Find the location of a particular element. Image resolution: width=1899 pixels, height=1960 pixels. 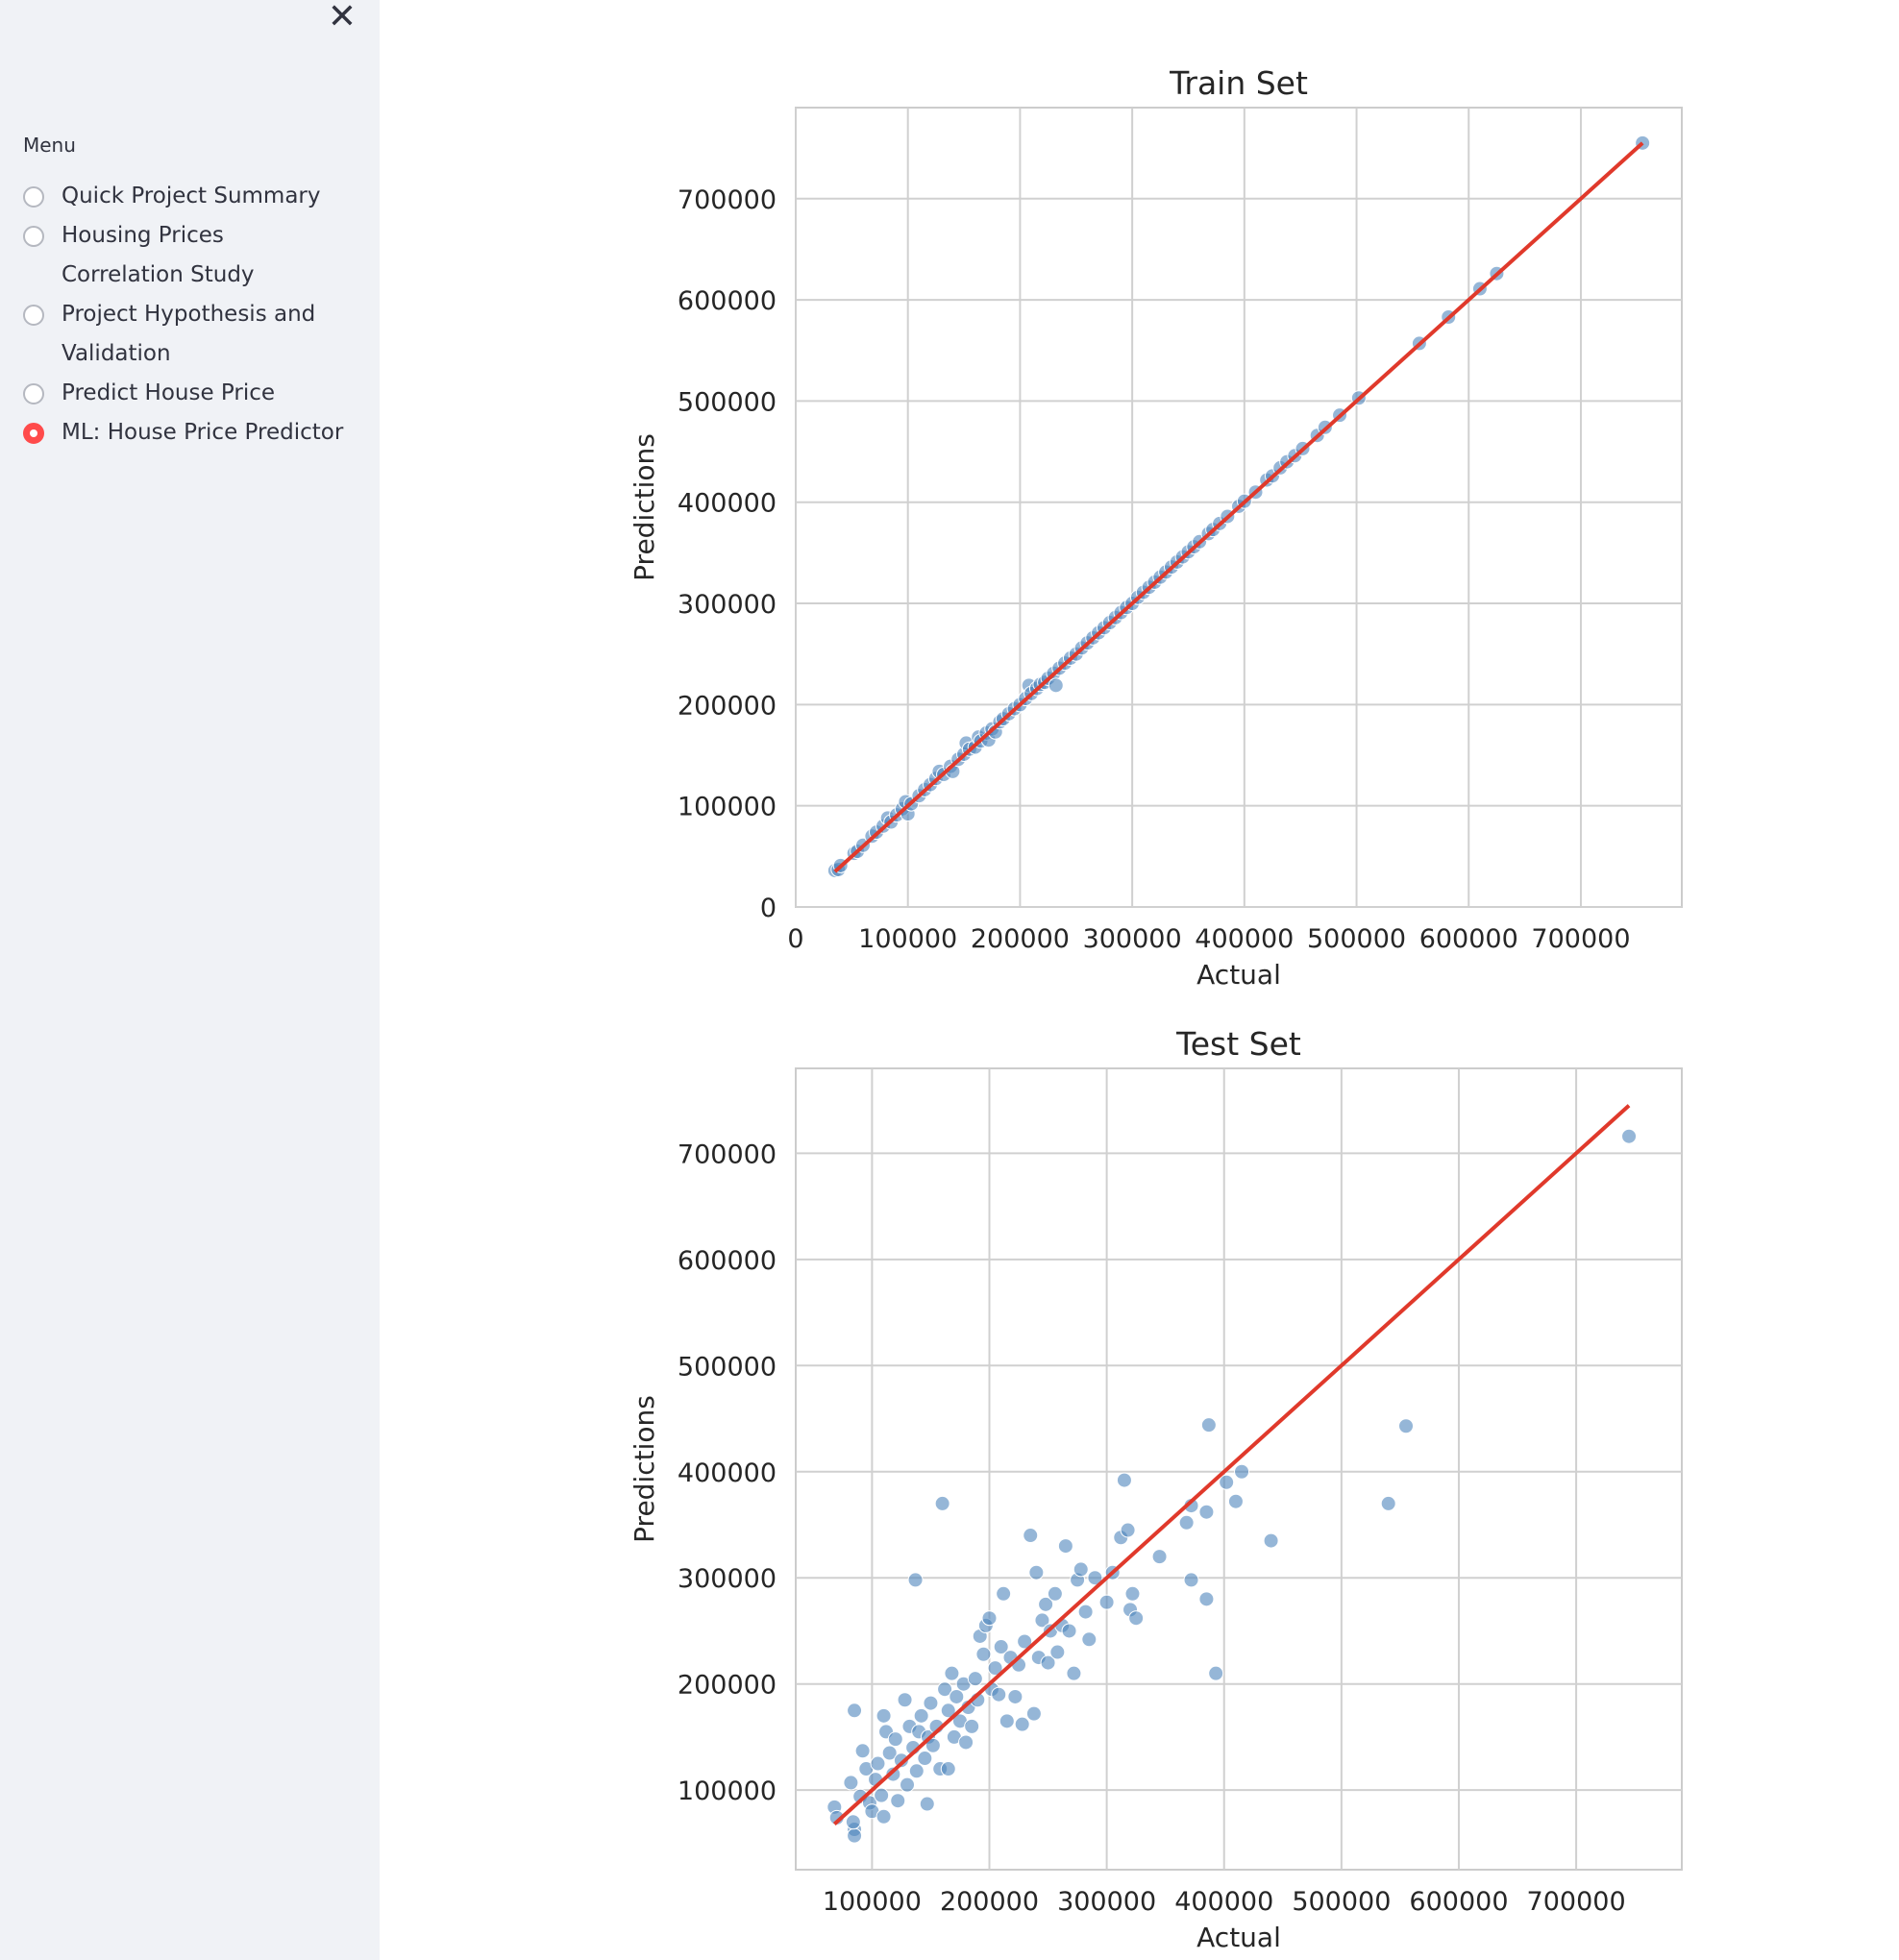

menu-radio-item: Housing Prices Correlation Study is located at coordinates (191, 256).